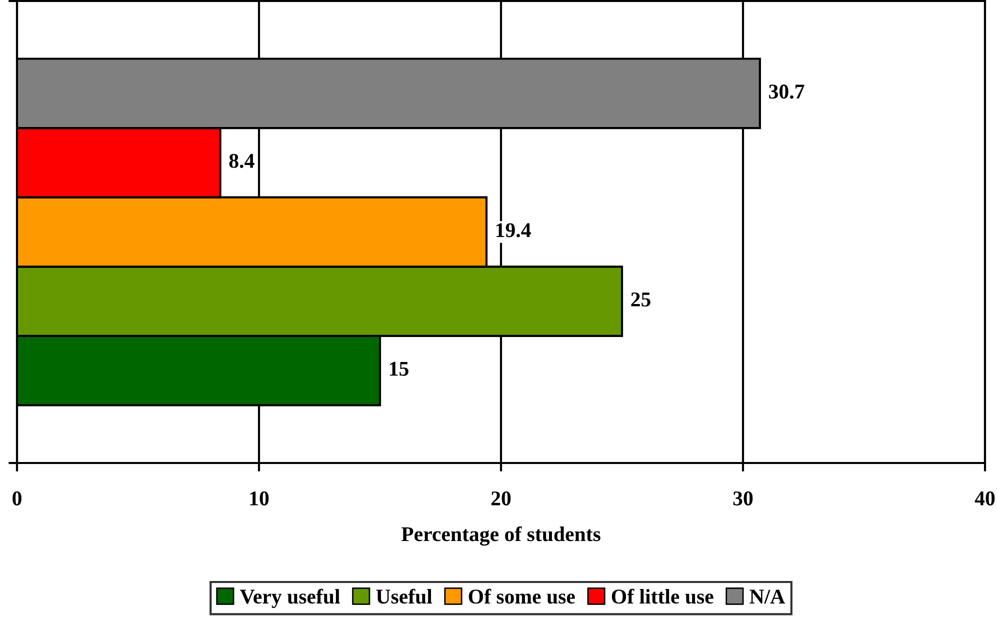 The width and height of the screenshot is (997, 623). I want to click on legend-label: Useful, so click(404, 596).